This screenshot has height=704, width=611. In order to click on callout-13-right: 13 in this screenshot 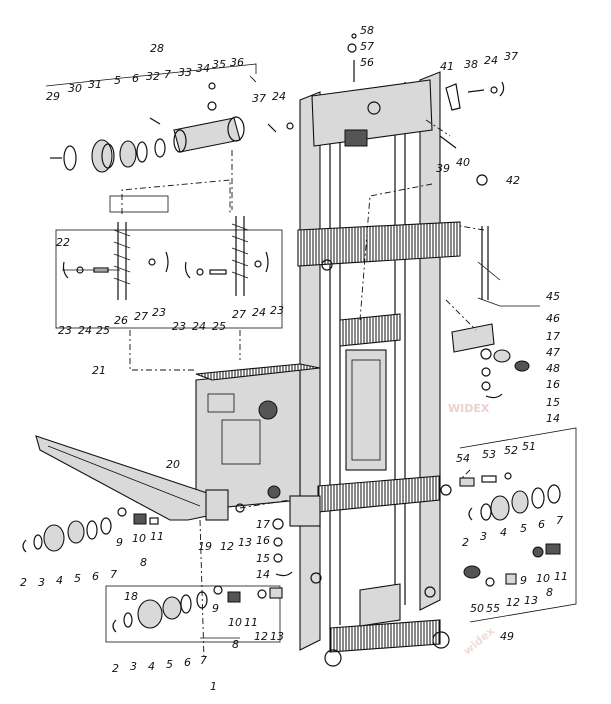, I will do `click(531, 600)`.